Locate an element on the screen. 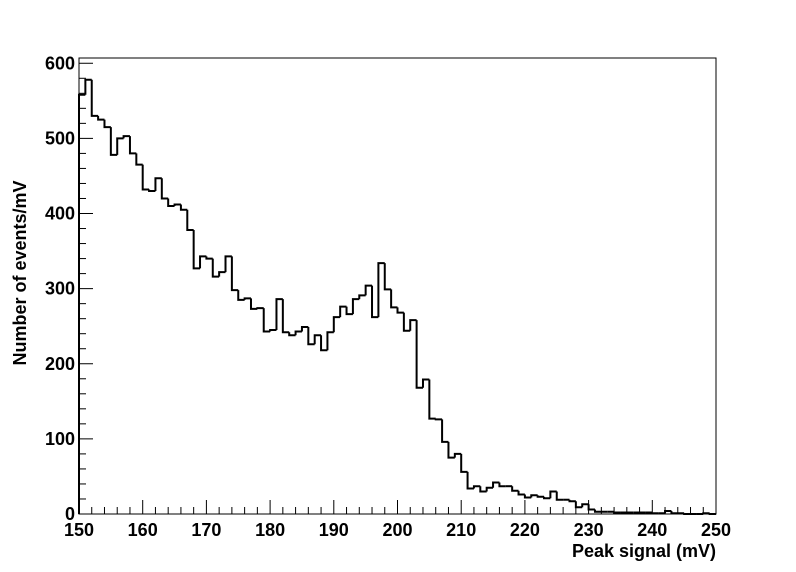  x-tick-label: 170 is located at coordinates (206, 530).